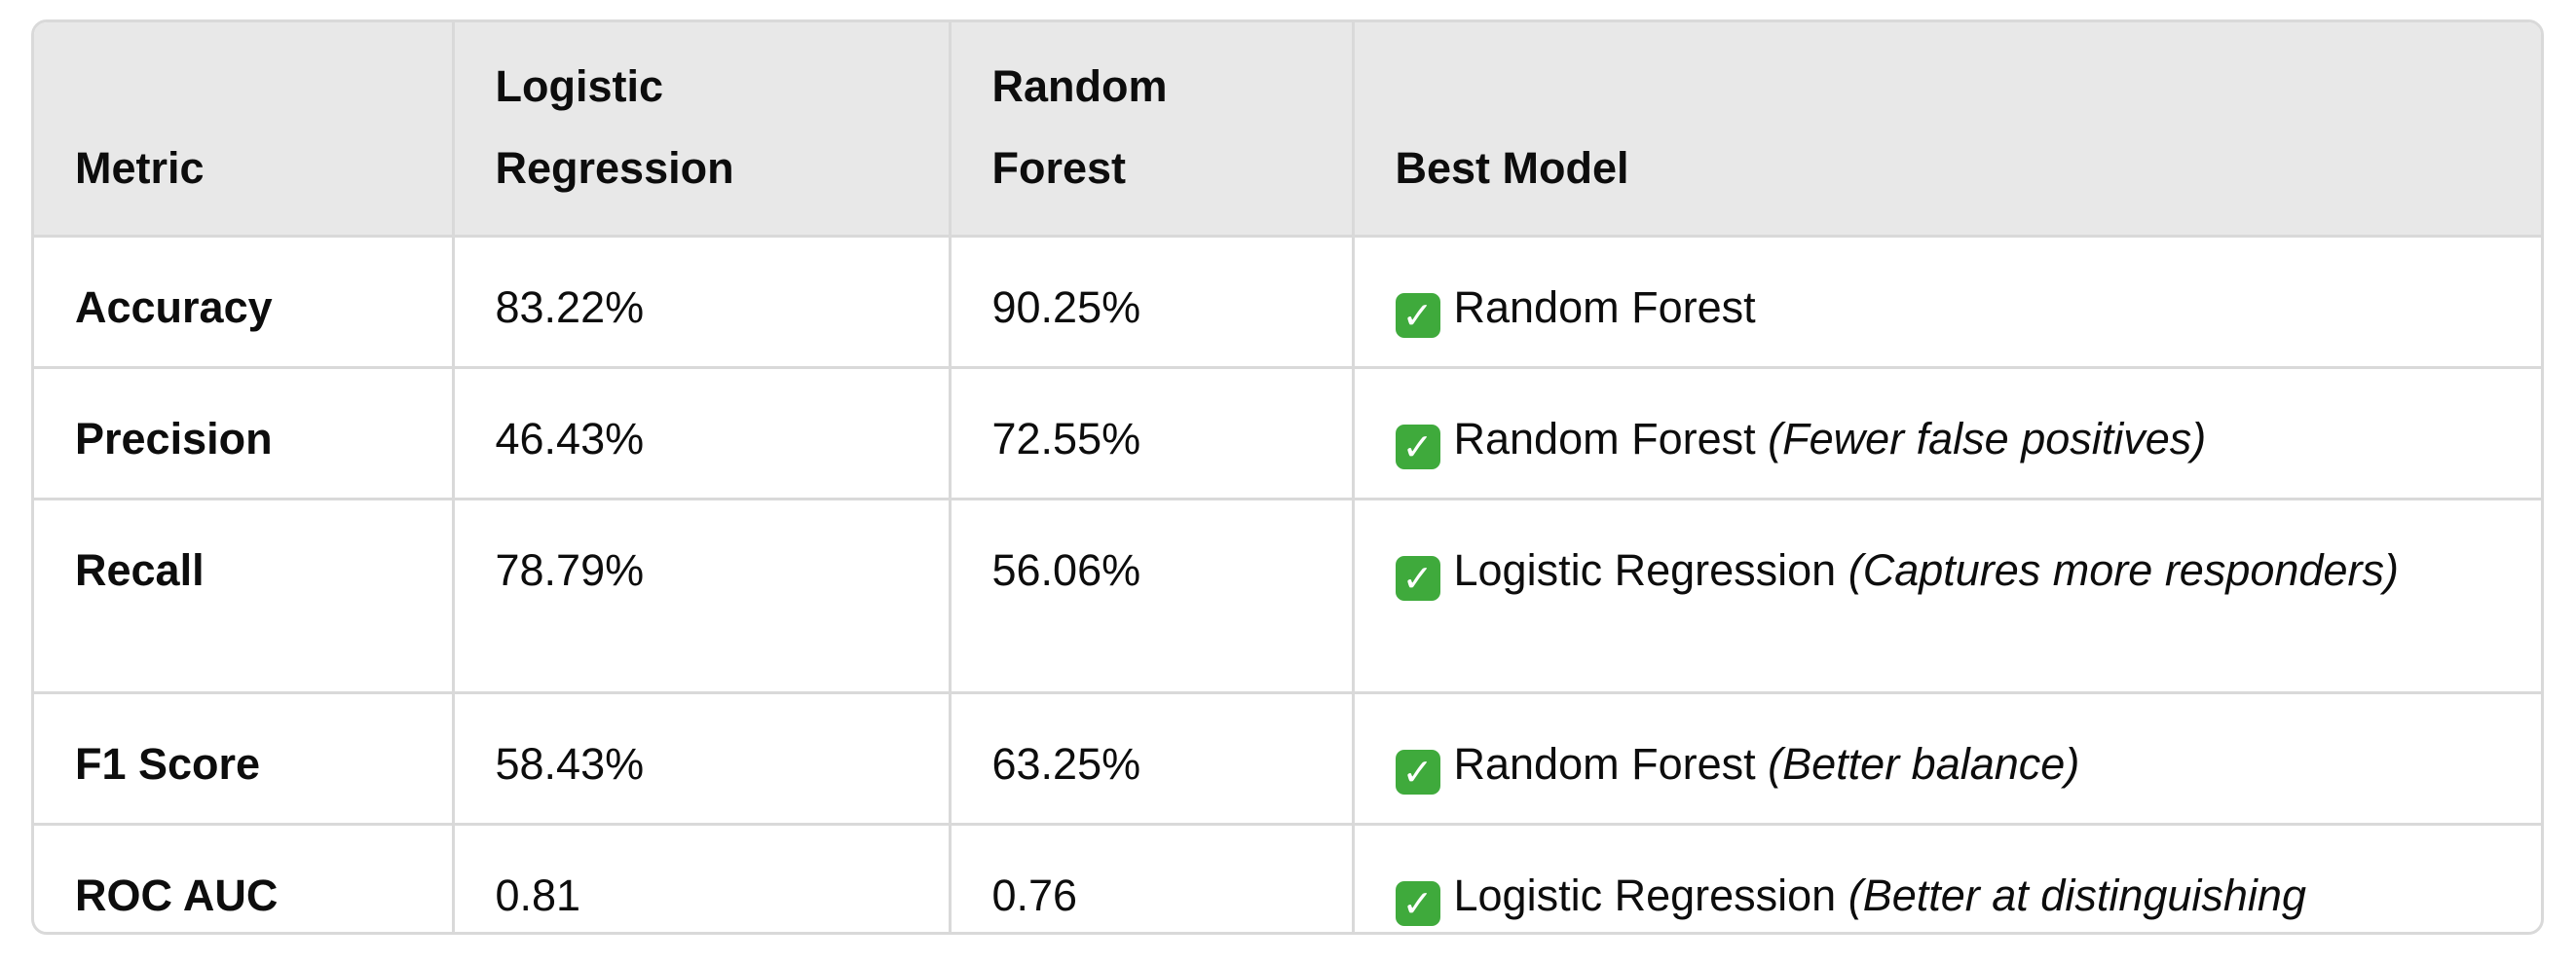 The image size is (2576, 963). I want to click on best-model-note: (Fewer false positives), so click(1987, 438).